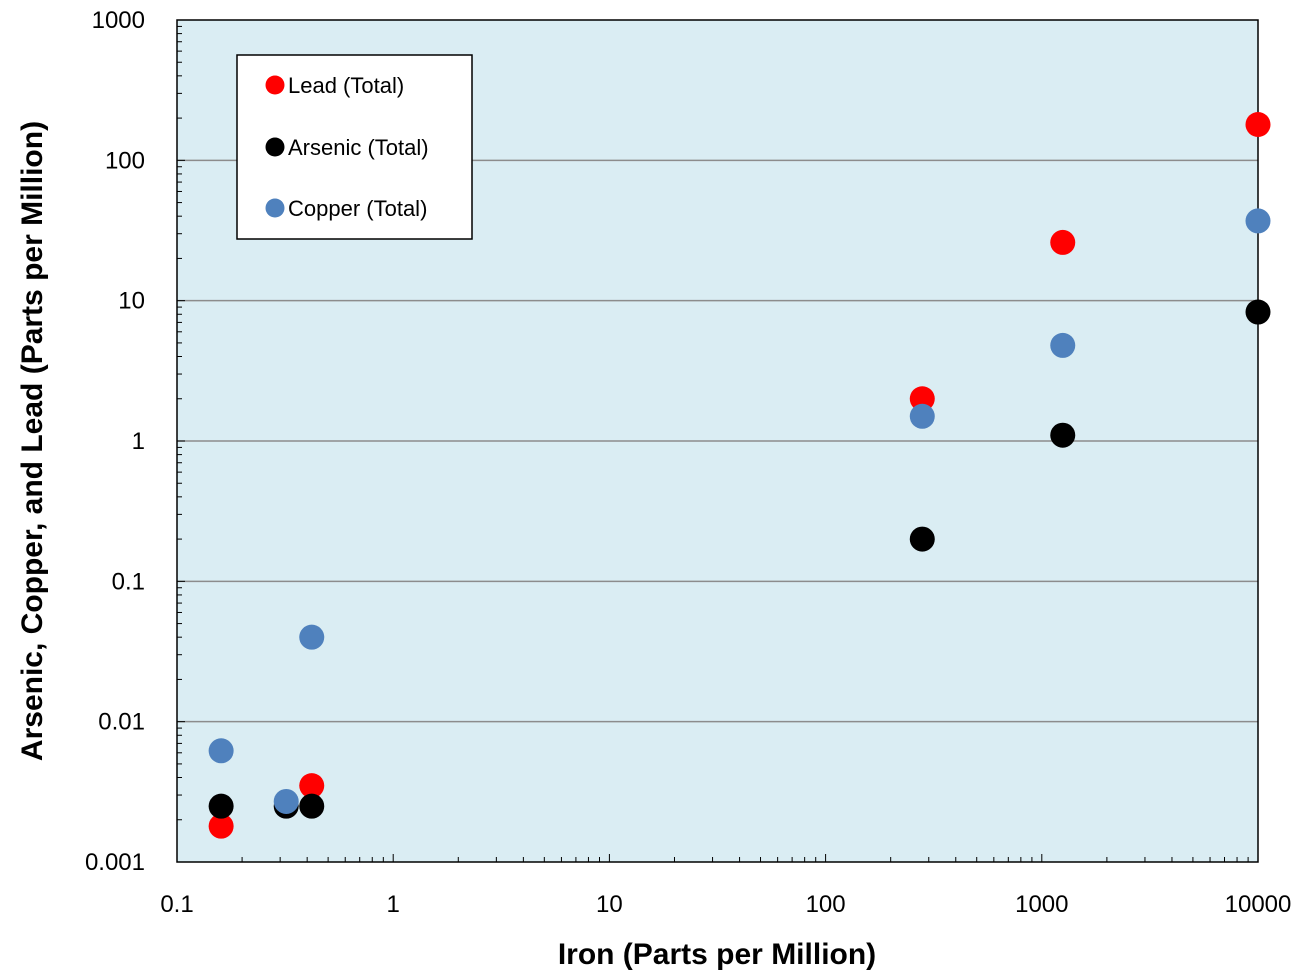  I want to click on y-tick-label: 10, so click(131, 301).